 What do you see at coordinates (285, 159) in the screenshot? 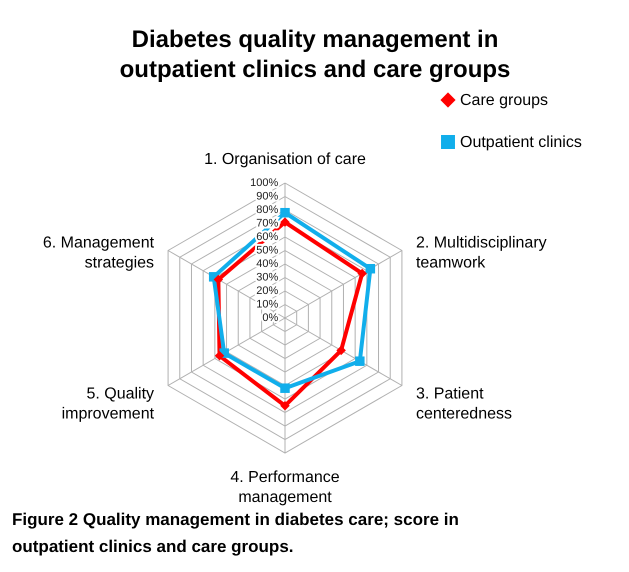
I see `spoke-label: 1. Organisation of care` at bounding box center [285, 159].